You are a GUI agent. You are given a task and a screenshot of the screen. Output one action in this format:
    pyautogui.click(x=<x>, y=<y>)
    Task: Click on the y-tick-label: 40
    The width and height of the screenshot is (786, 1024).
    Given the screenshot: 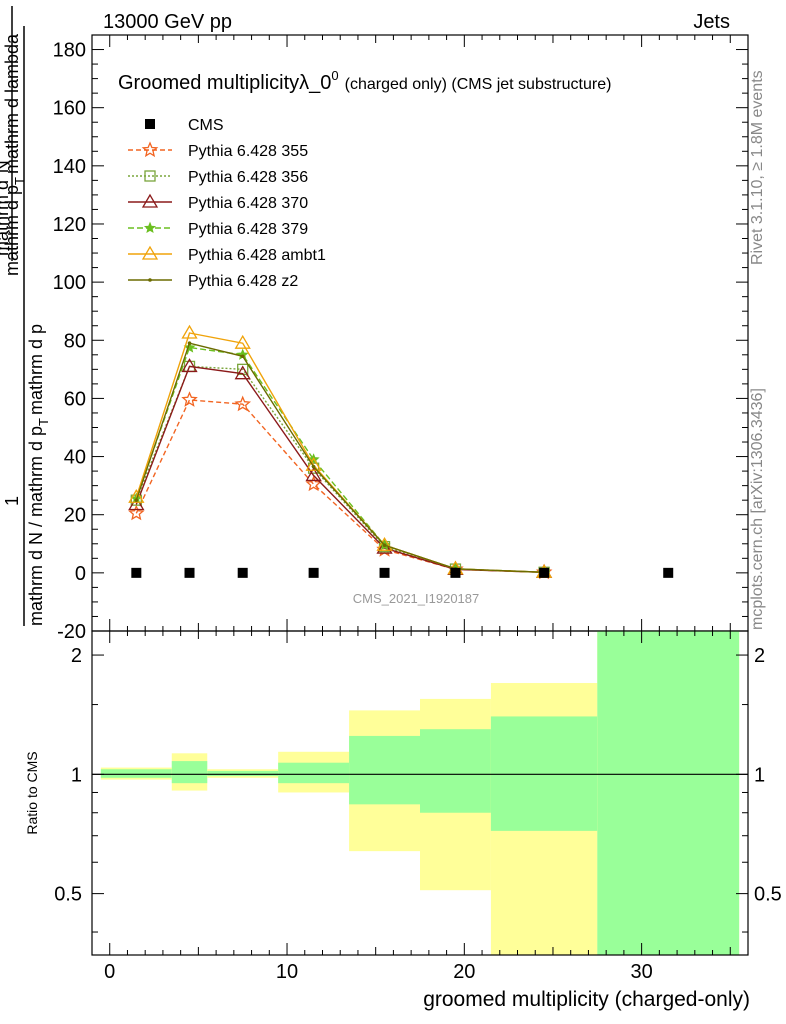 What is the action you would take?
    pyautogui.click(x=75, y=458)
    